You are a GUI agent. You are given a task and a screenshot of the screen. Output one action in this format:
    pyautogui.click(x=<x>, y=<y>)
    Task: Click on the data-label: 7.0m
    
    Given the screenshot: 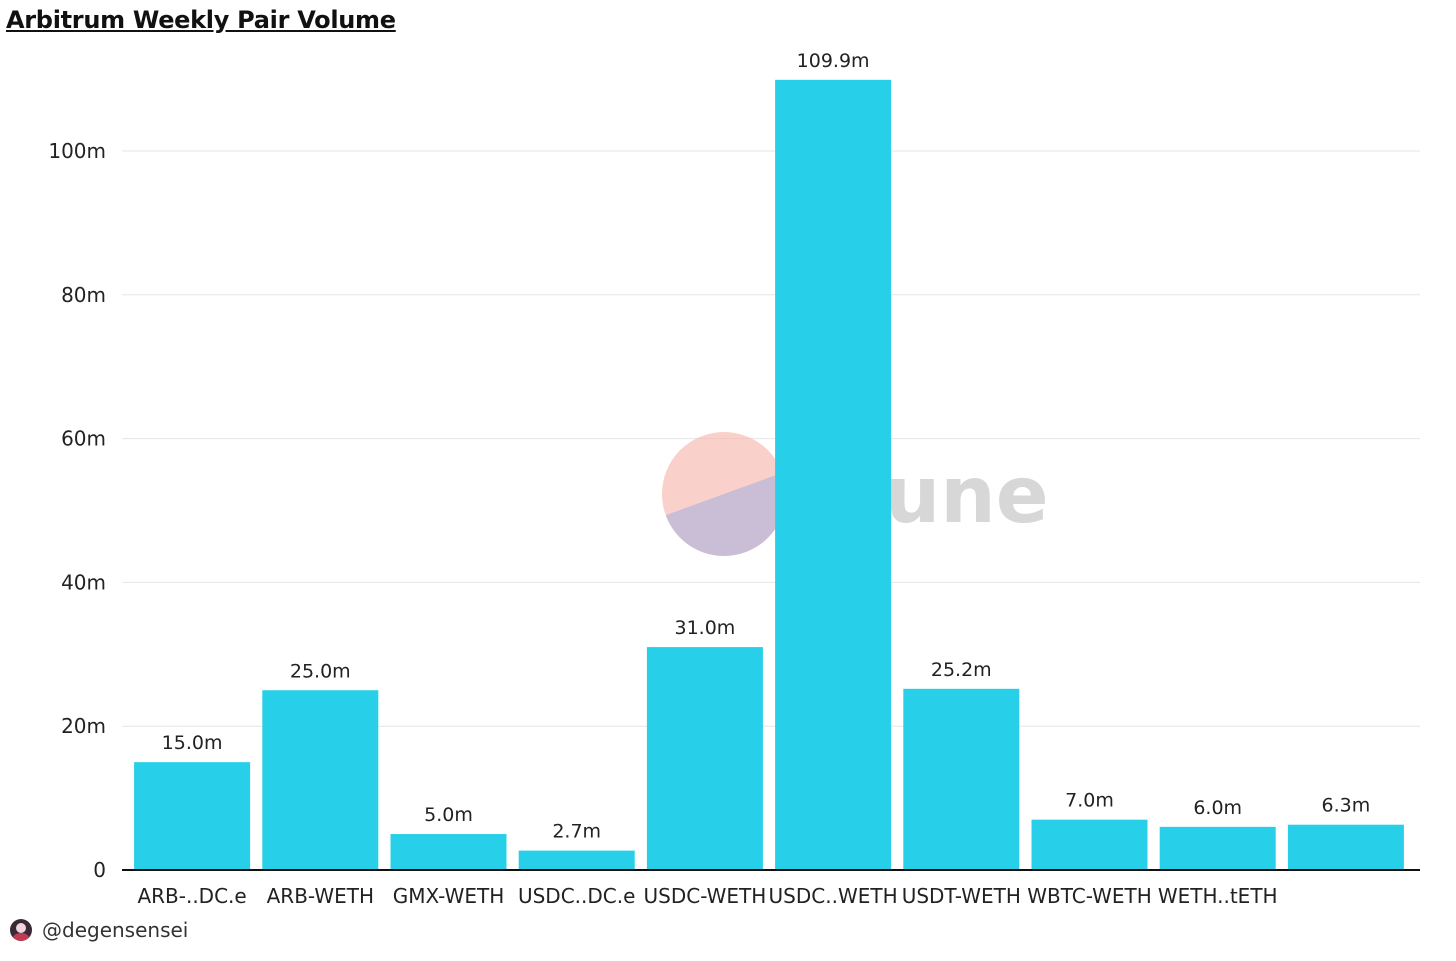 What is the action you would take?
    pyautogui.click(x=1089, y=801)
    